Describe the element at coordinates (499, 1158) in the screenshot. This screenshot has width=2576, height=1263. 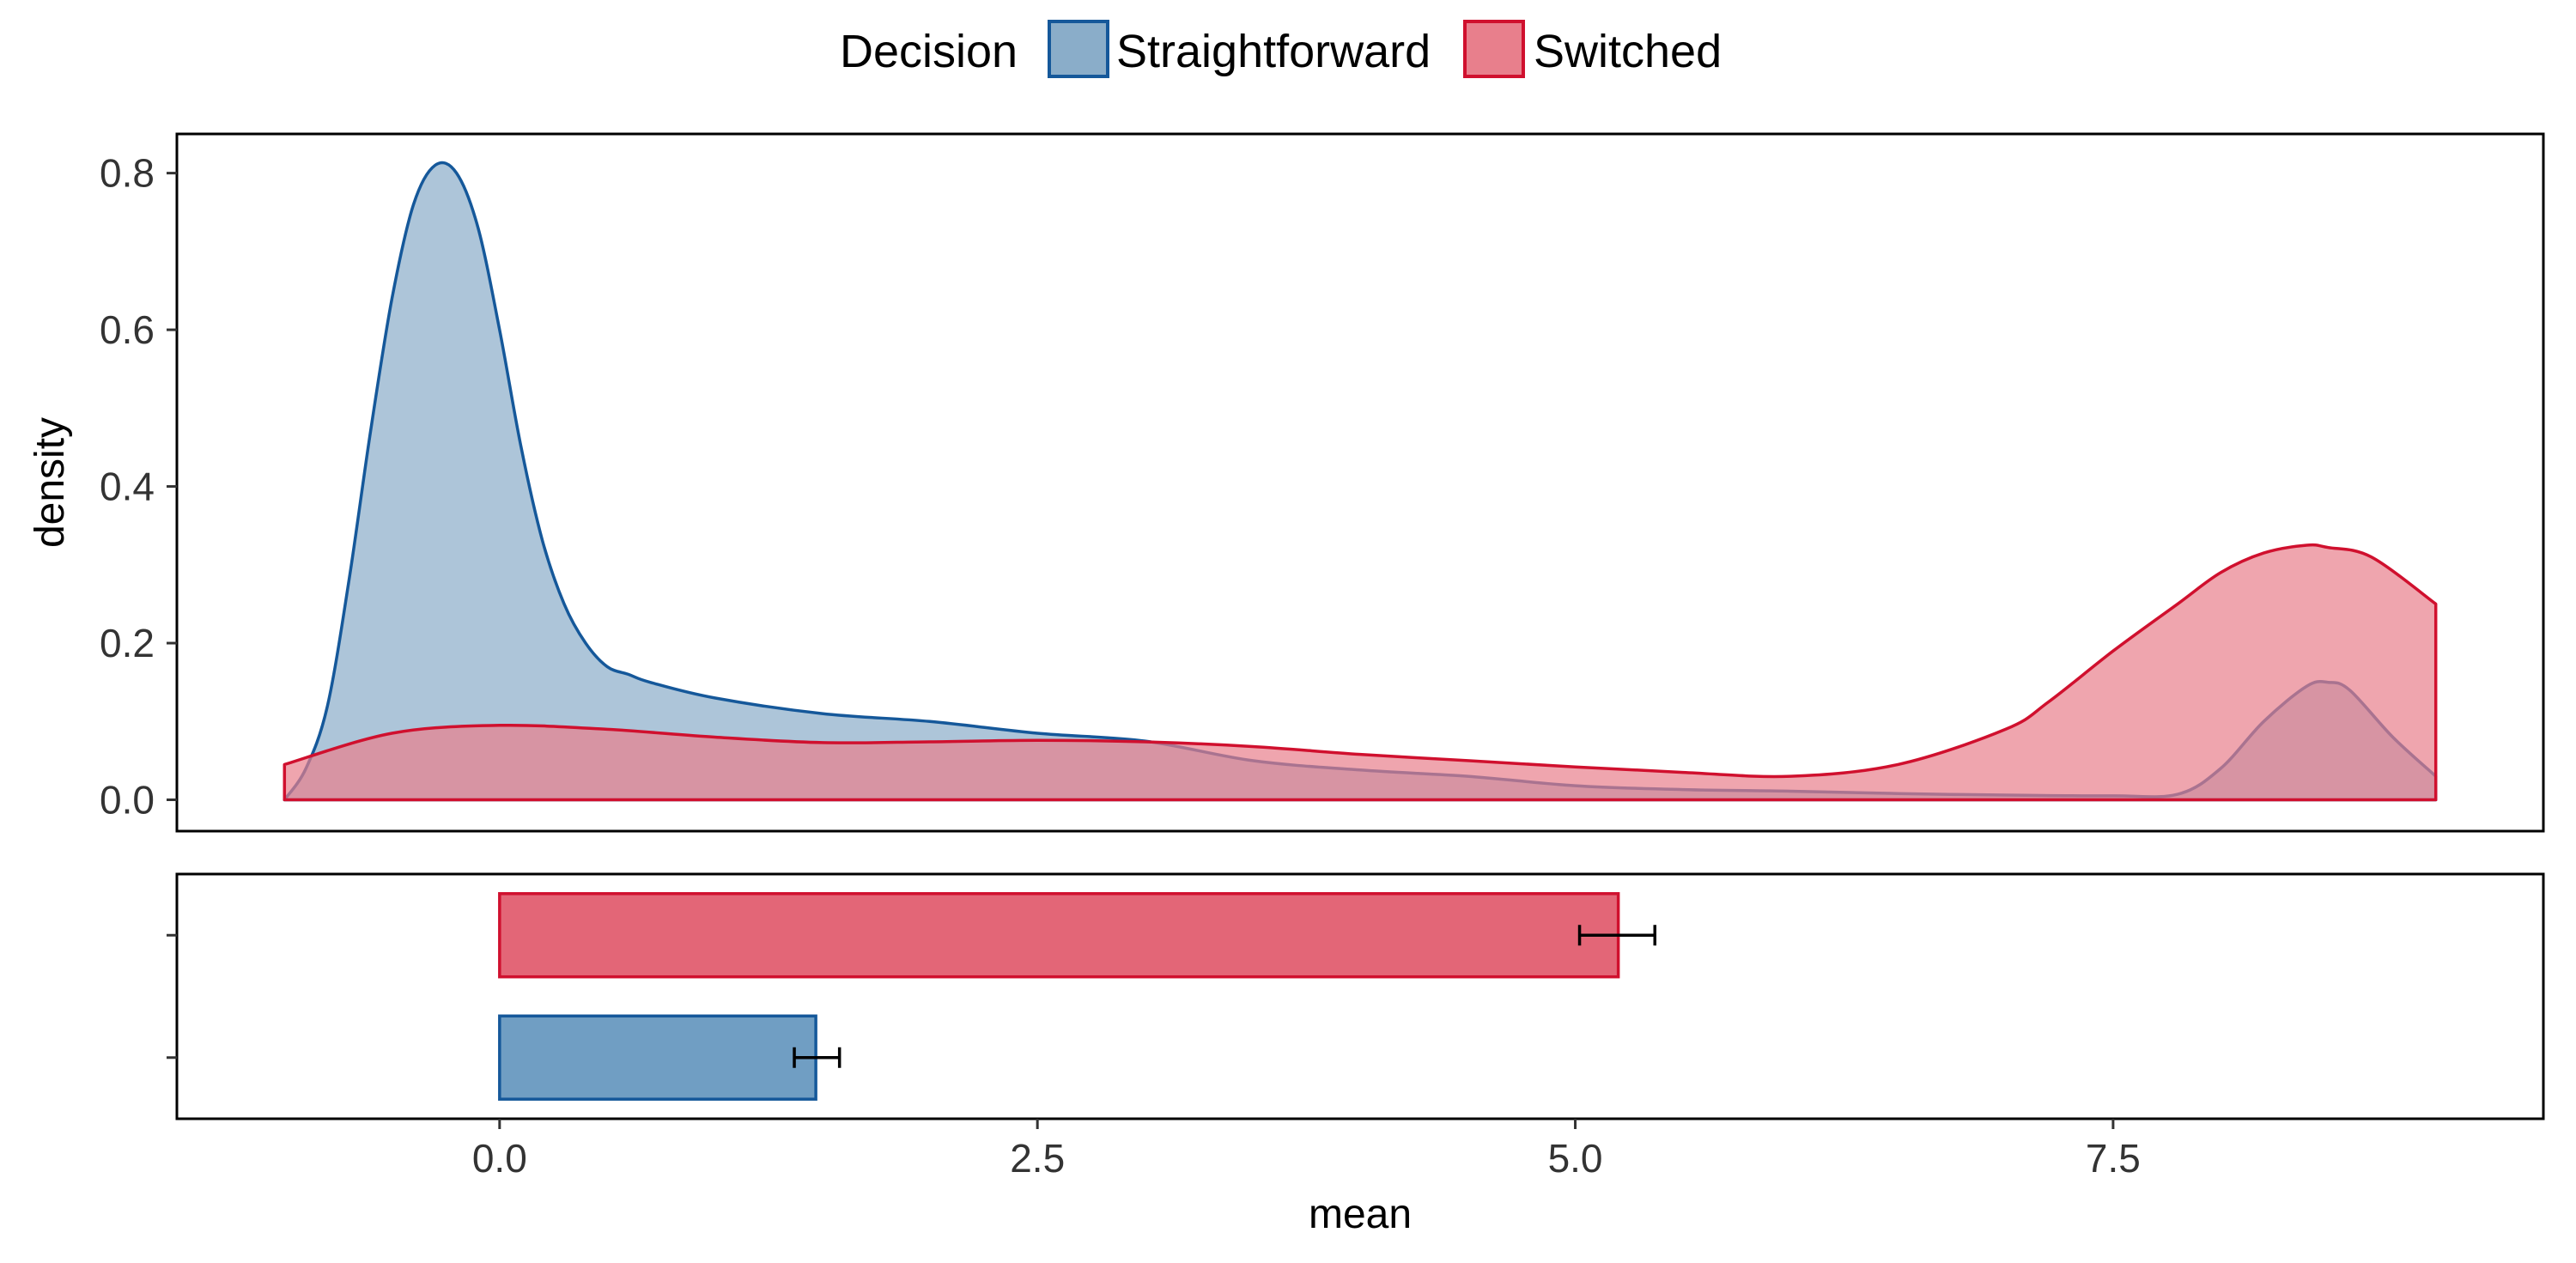
I see `x-tick-label: 0.0` at that location.